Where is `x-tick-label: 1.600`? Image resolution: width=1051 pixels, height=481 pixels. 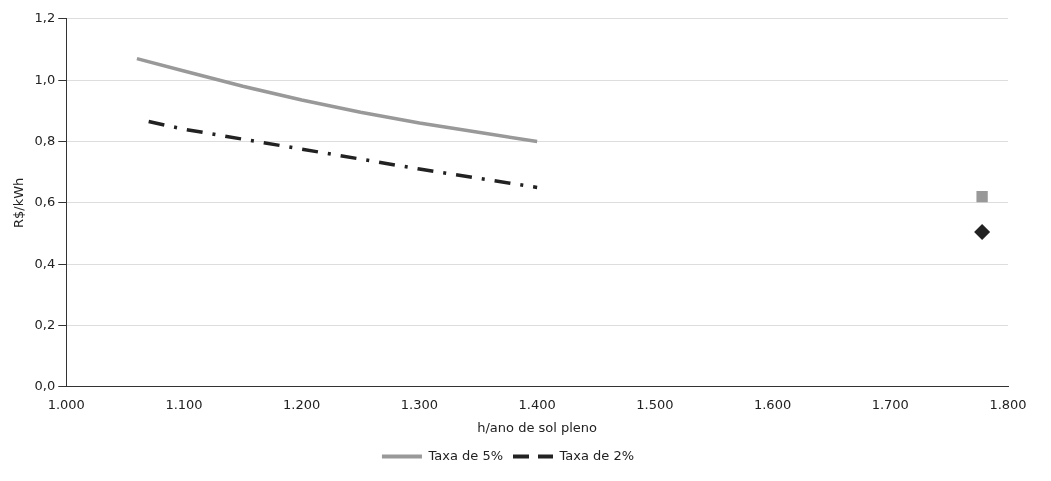
x-tick-label: 1.600 is located at coordinates (772, 404).